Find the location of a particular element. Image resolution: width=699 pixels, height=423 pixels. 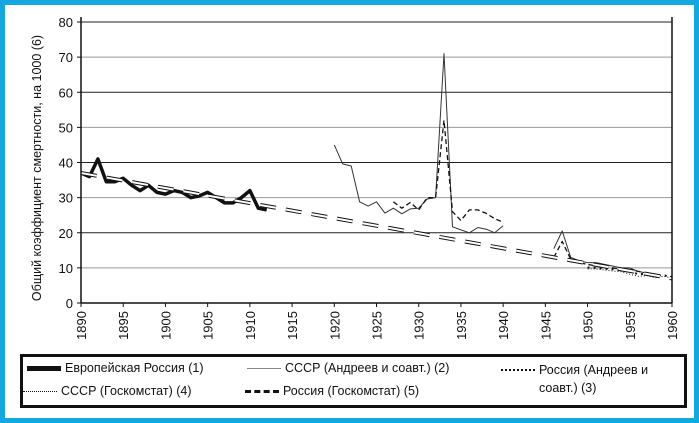

x-tick-label: 1925 is located at coordinates (377, 325).